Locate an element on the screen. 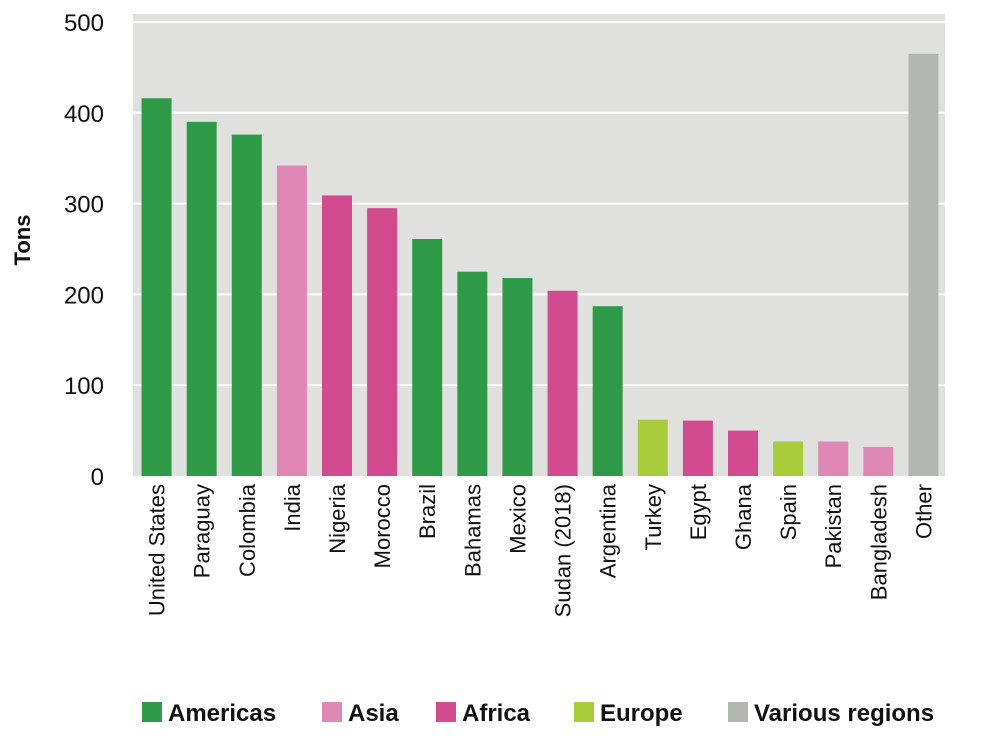 The image size is (996, 745). x-tick-label: United States is located at coordinates (157, 550).